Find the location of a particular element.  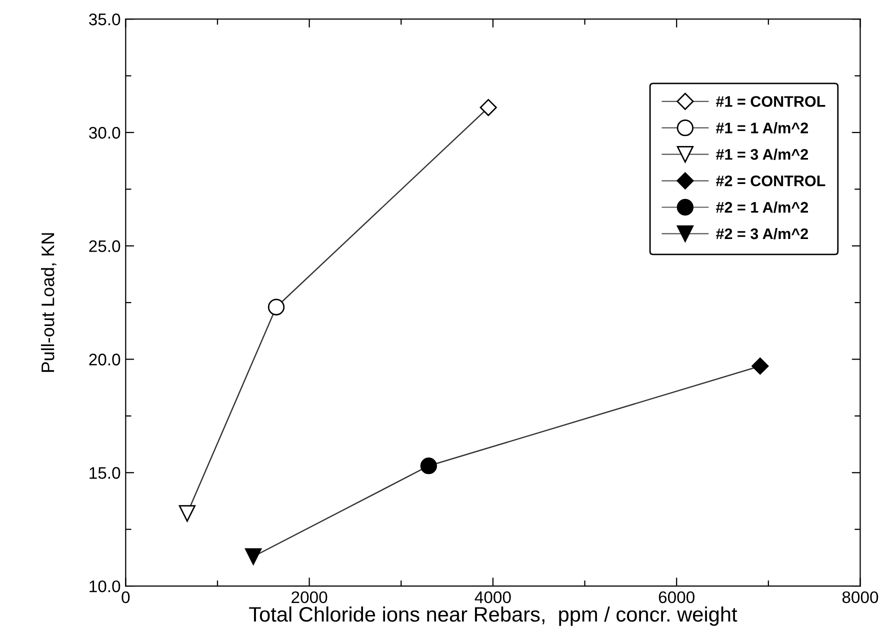

x-tick-label: 8000 is located at coordinates (860, 597).